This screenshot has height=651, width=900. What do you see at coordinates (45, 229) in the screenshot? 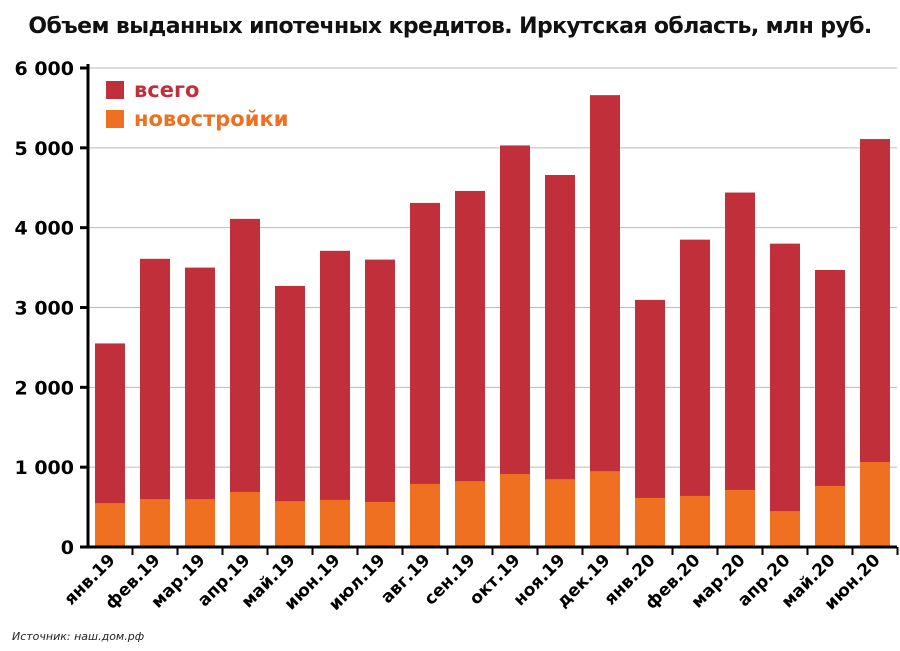
I see `y-tick-label: 4 000` at bounding box center [45, 229].